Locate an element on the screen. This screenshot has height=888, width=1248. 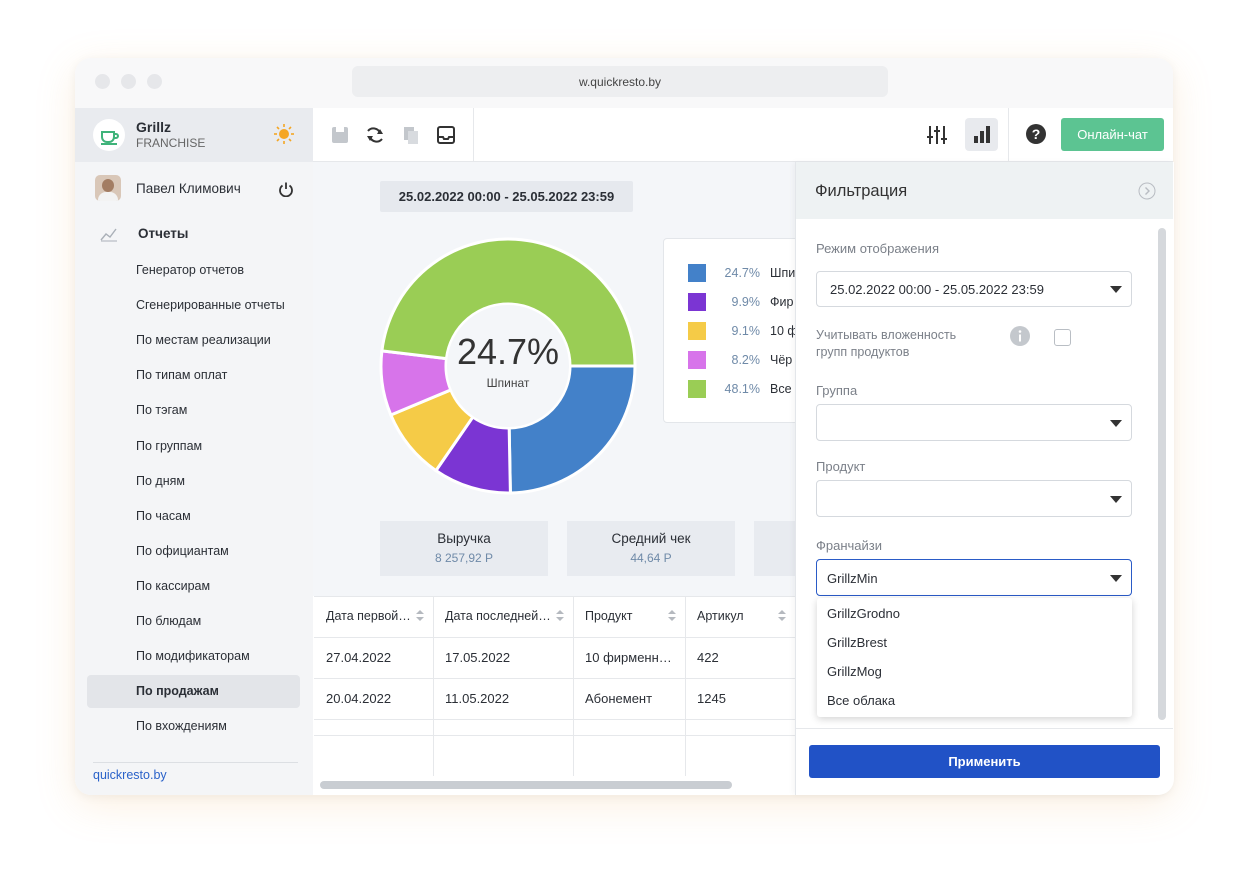
info-icon is located at coordinates (1020, 336).